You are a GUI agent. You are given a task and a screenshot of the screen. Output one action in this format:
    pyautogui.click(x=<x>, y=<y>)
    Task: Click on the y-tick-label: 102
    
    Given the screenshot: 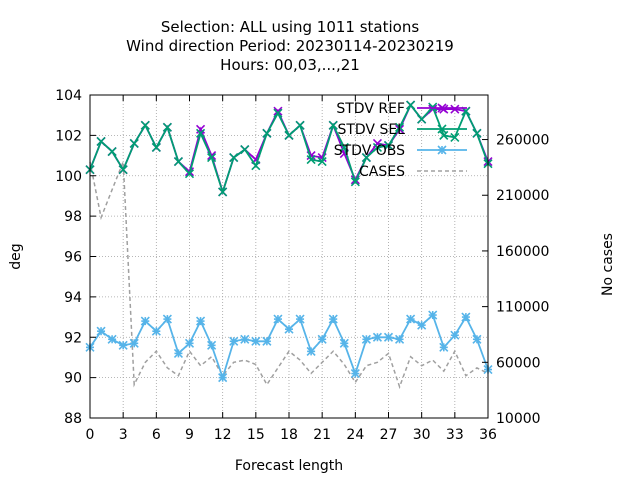 What is the action you would take?
    pyautogui.click(x=68, y=136)
    